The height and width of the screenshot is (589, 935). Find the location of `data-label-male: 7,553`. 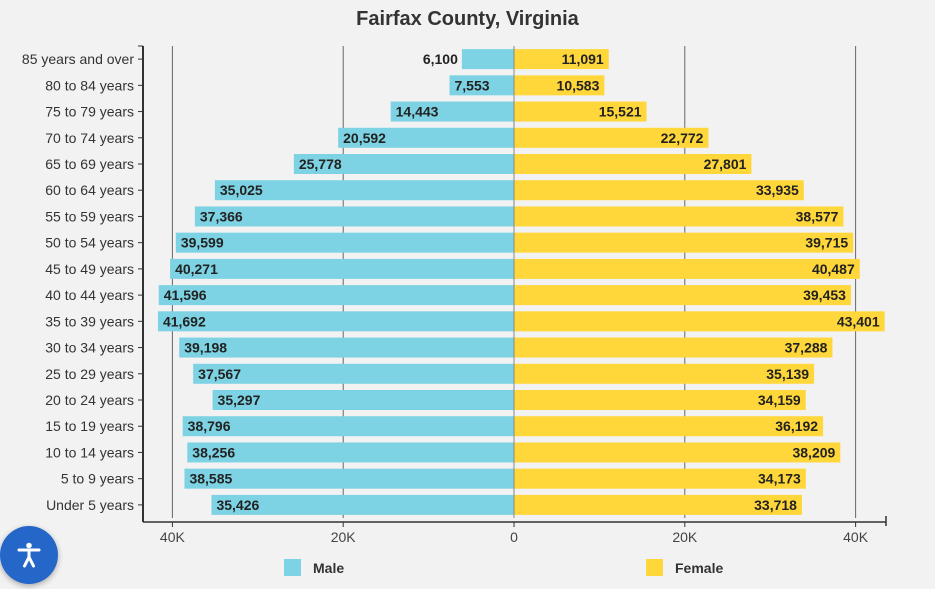

data-label-male: 7,553 is located at coordinates (471, 85).